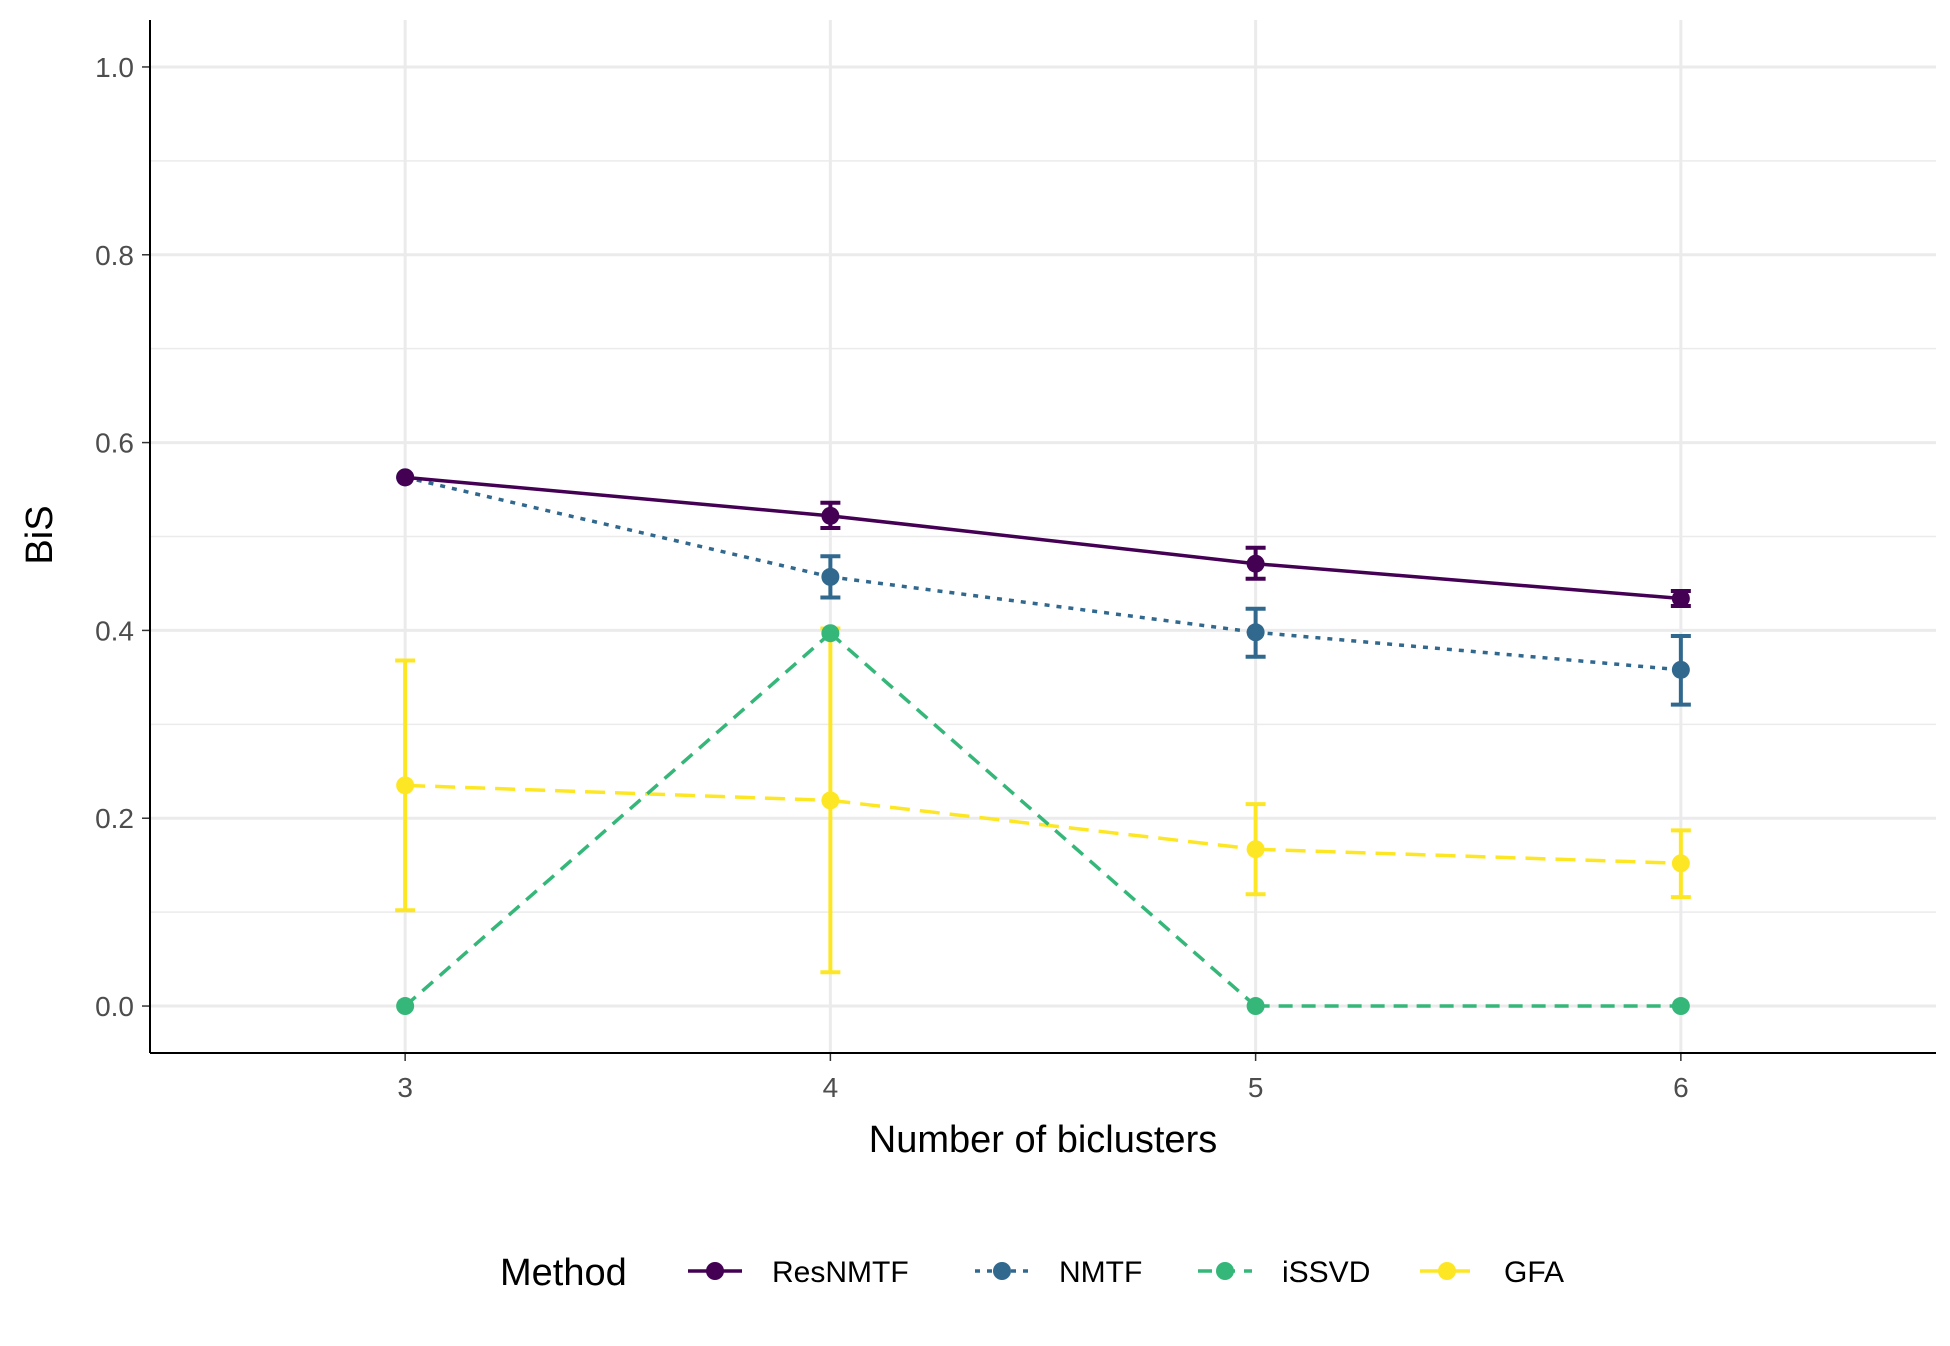  I want to click on series-nmtf, so click(1043, 587).